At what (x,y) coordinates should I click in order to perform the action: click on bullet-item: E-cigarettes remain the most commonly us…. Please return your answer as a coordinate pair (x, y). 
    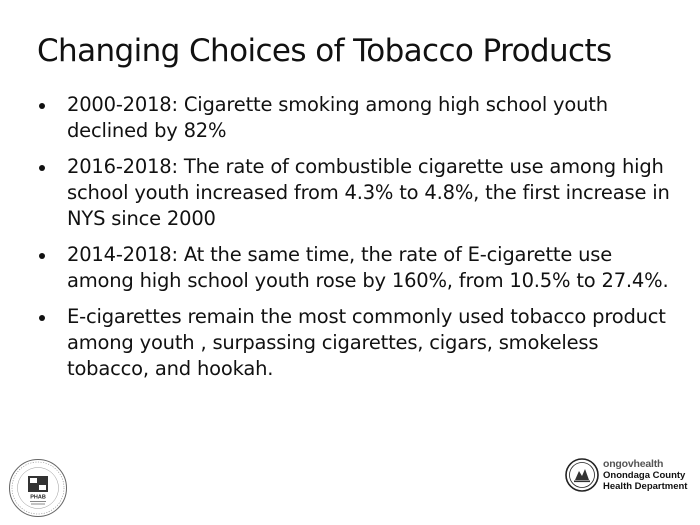
    Looking at the image, I should click on (356, 343).